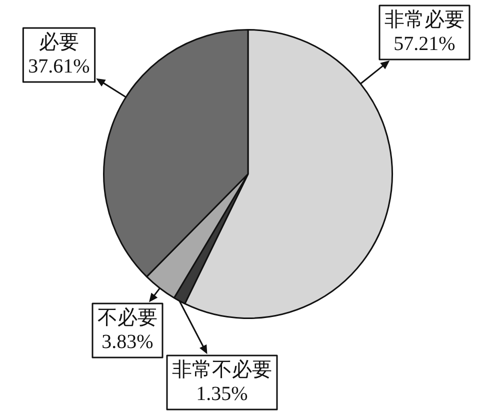  What do you see at coordinates (424, 19) in the screenshot?
I see `slice-label: 非常必要` at bounding box center [424, 19].